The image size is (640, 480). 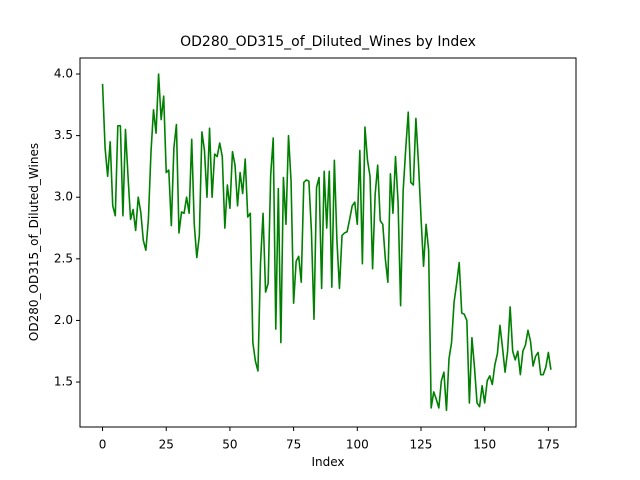 What do you see at coordinates (229, 445) in the screenshot?
I see `x-tick-label: 50` at bounding box center [229, 445].